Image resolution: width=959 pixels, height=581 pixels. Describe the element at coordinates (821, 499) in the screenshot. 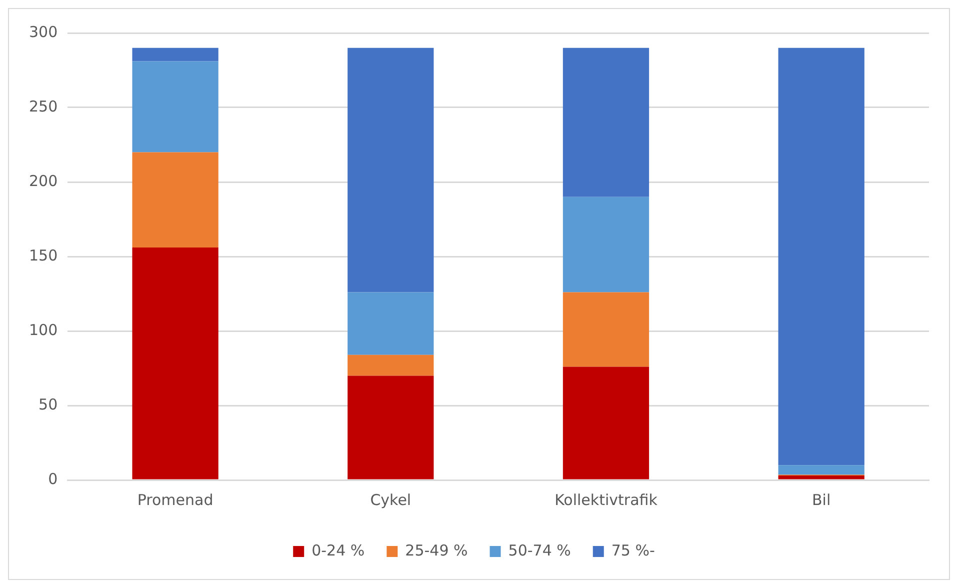

I see `x-tick-label: Bil` at that location.